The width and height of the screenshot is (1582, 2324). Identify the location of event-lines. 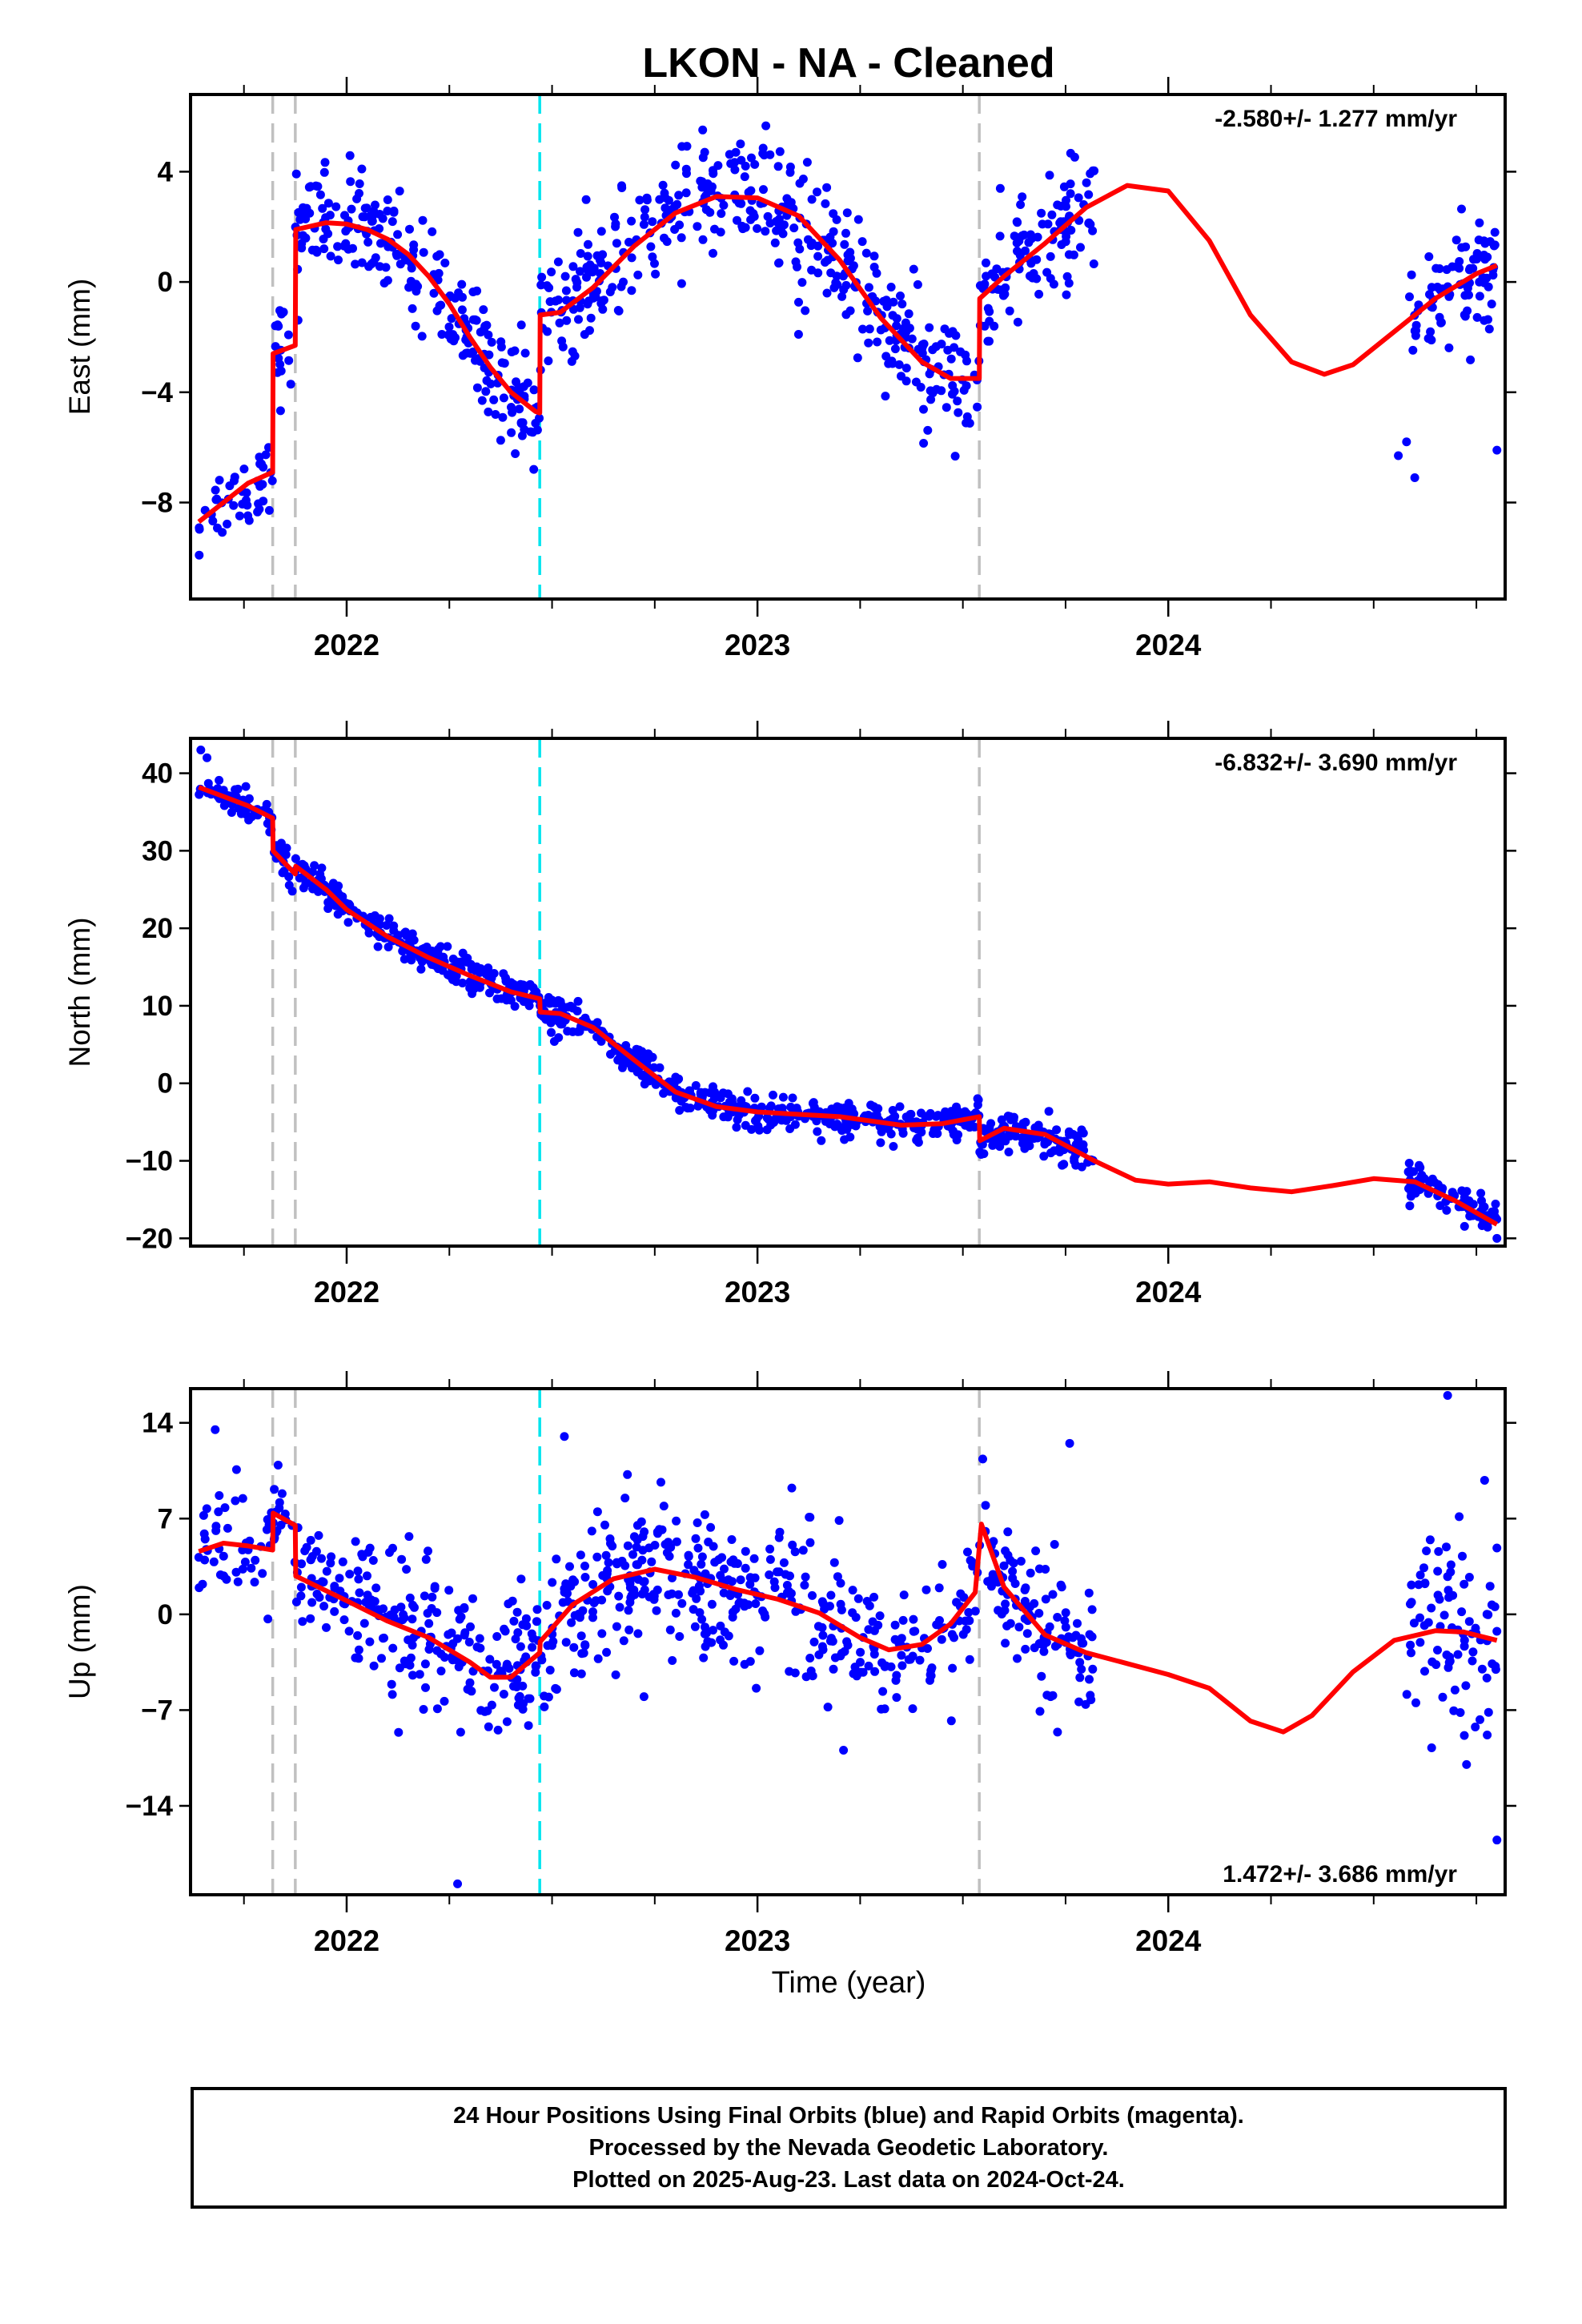
(626, 1642).